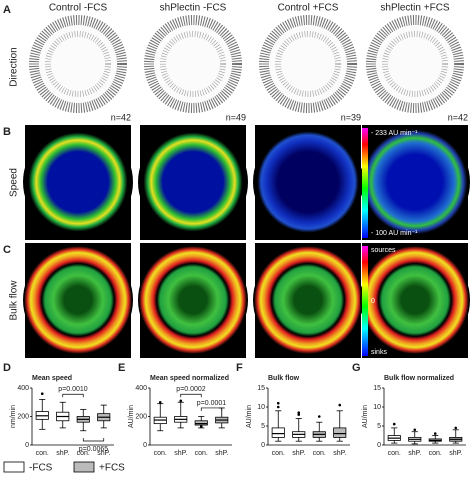  I want to click on panel-letter: A, so click(7, 10).